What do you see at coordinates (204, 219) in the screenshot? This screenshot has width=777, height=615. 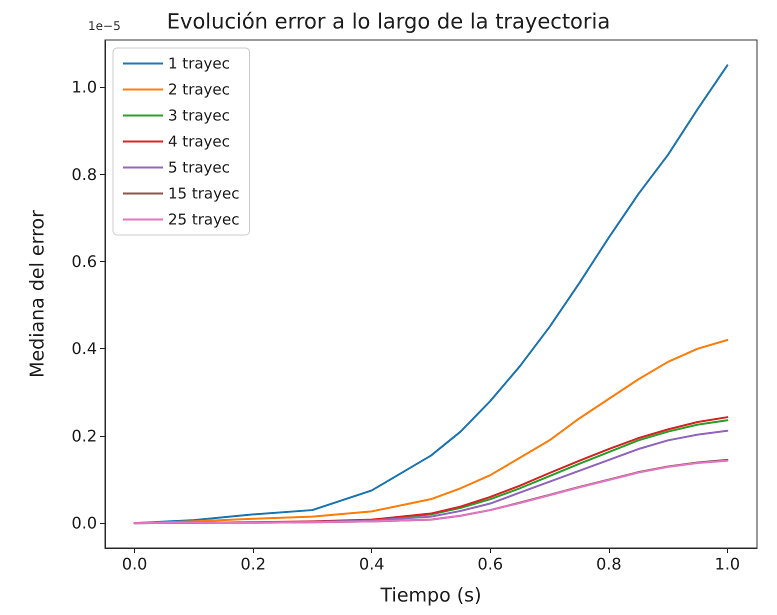 I see `legend-label: 25 trayec` at bounding box center [204, 219].